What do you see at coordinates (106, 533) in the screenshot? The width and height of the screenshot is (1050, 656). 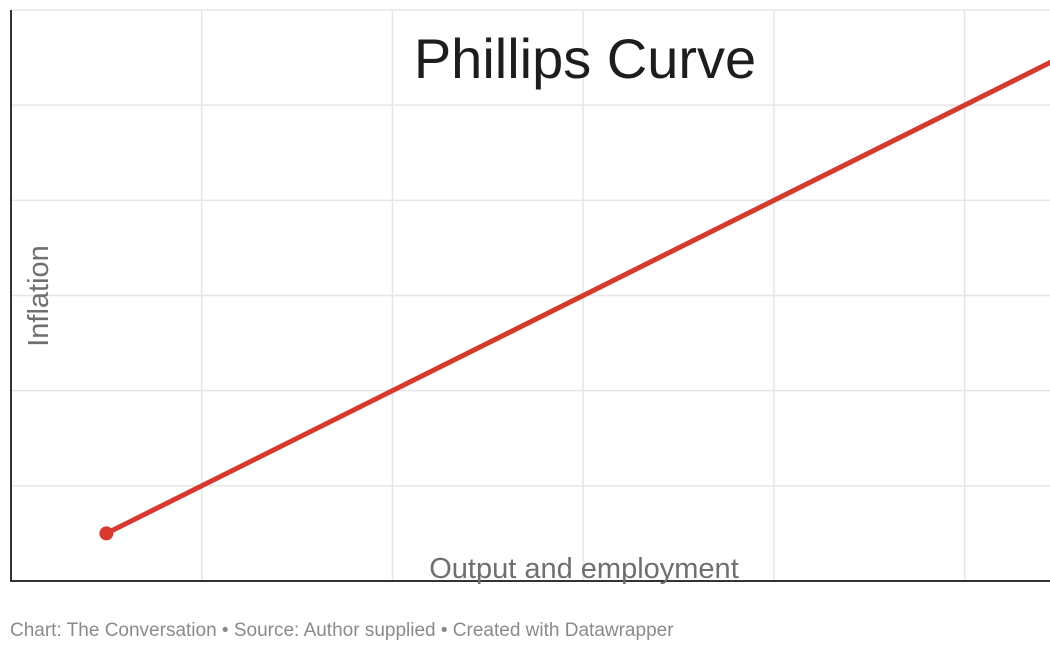 I see `series-start-point` at bounding box center [106, 533].